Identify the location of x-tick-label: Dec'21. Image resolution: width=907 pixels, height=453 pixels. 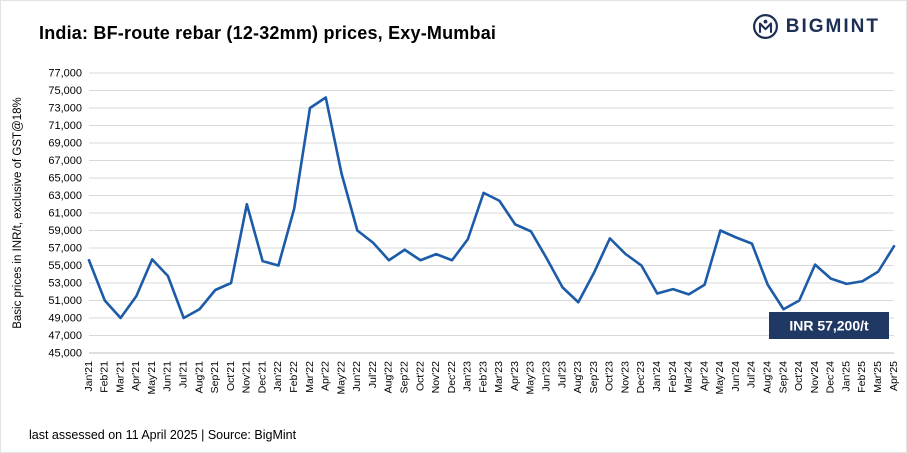
(262, 377).